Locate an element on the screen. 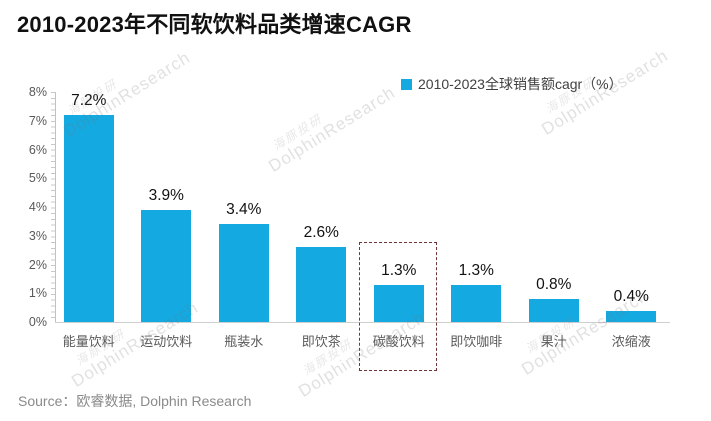 Image resolution: width=711 pixels, height=421 pixels. y-tick-label: 5% is located at coordinates (37, 178).